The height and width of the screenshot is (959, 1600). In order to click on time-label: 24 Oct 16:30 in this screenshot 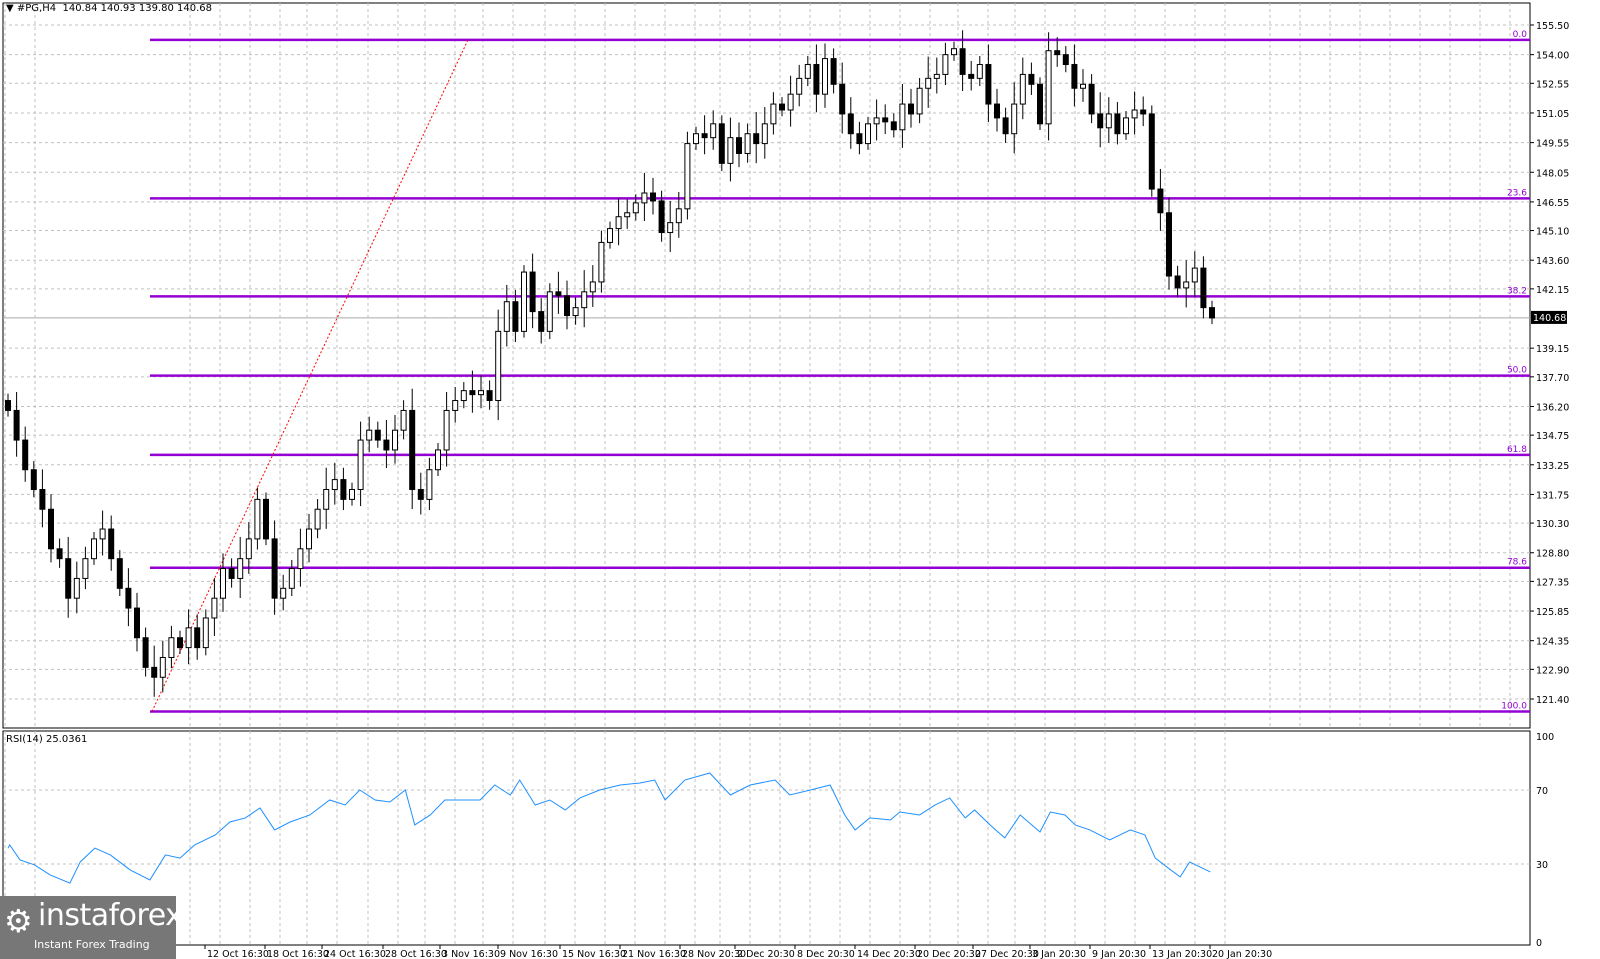, I will do `click(355, 954)`.